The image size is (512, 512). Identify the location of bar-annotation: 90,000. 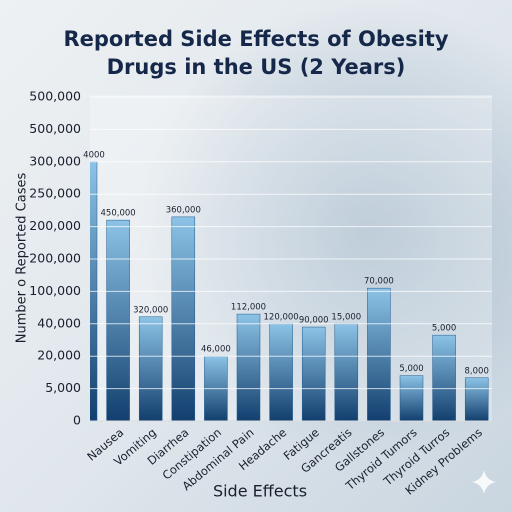
(314, 321).